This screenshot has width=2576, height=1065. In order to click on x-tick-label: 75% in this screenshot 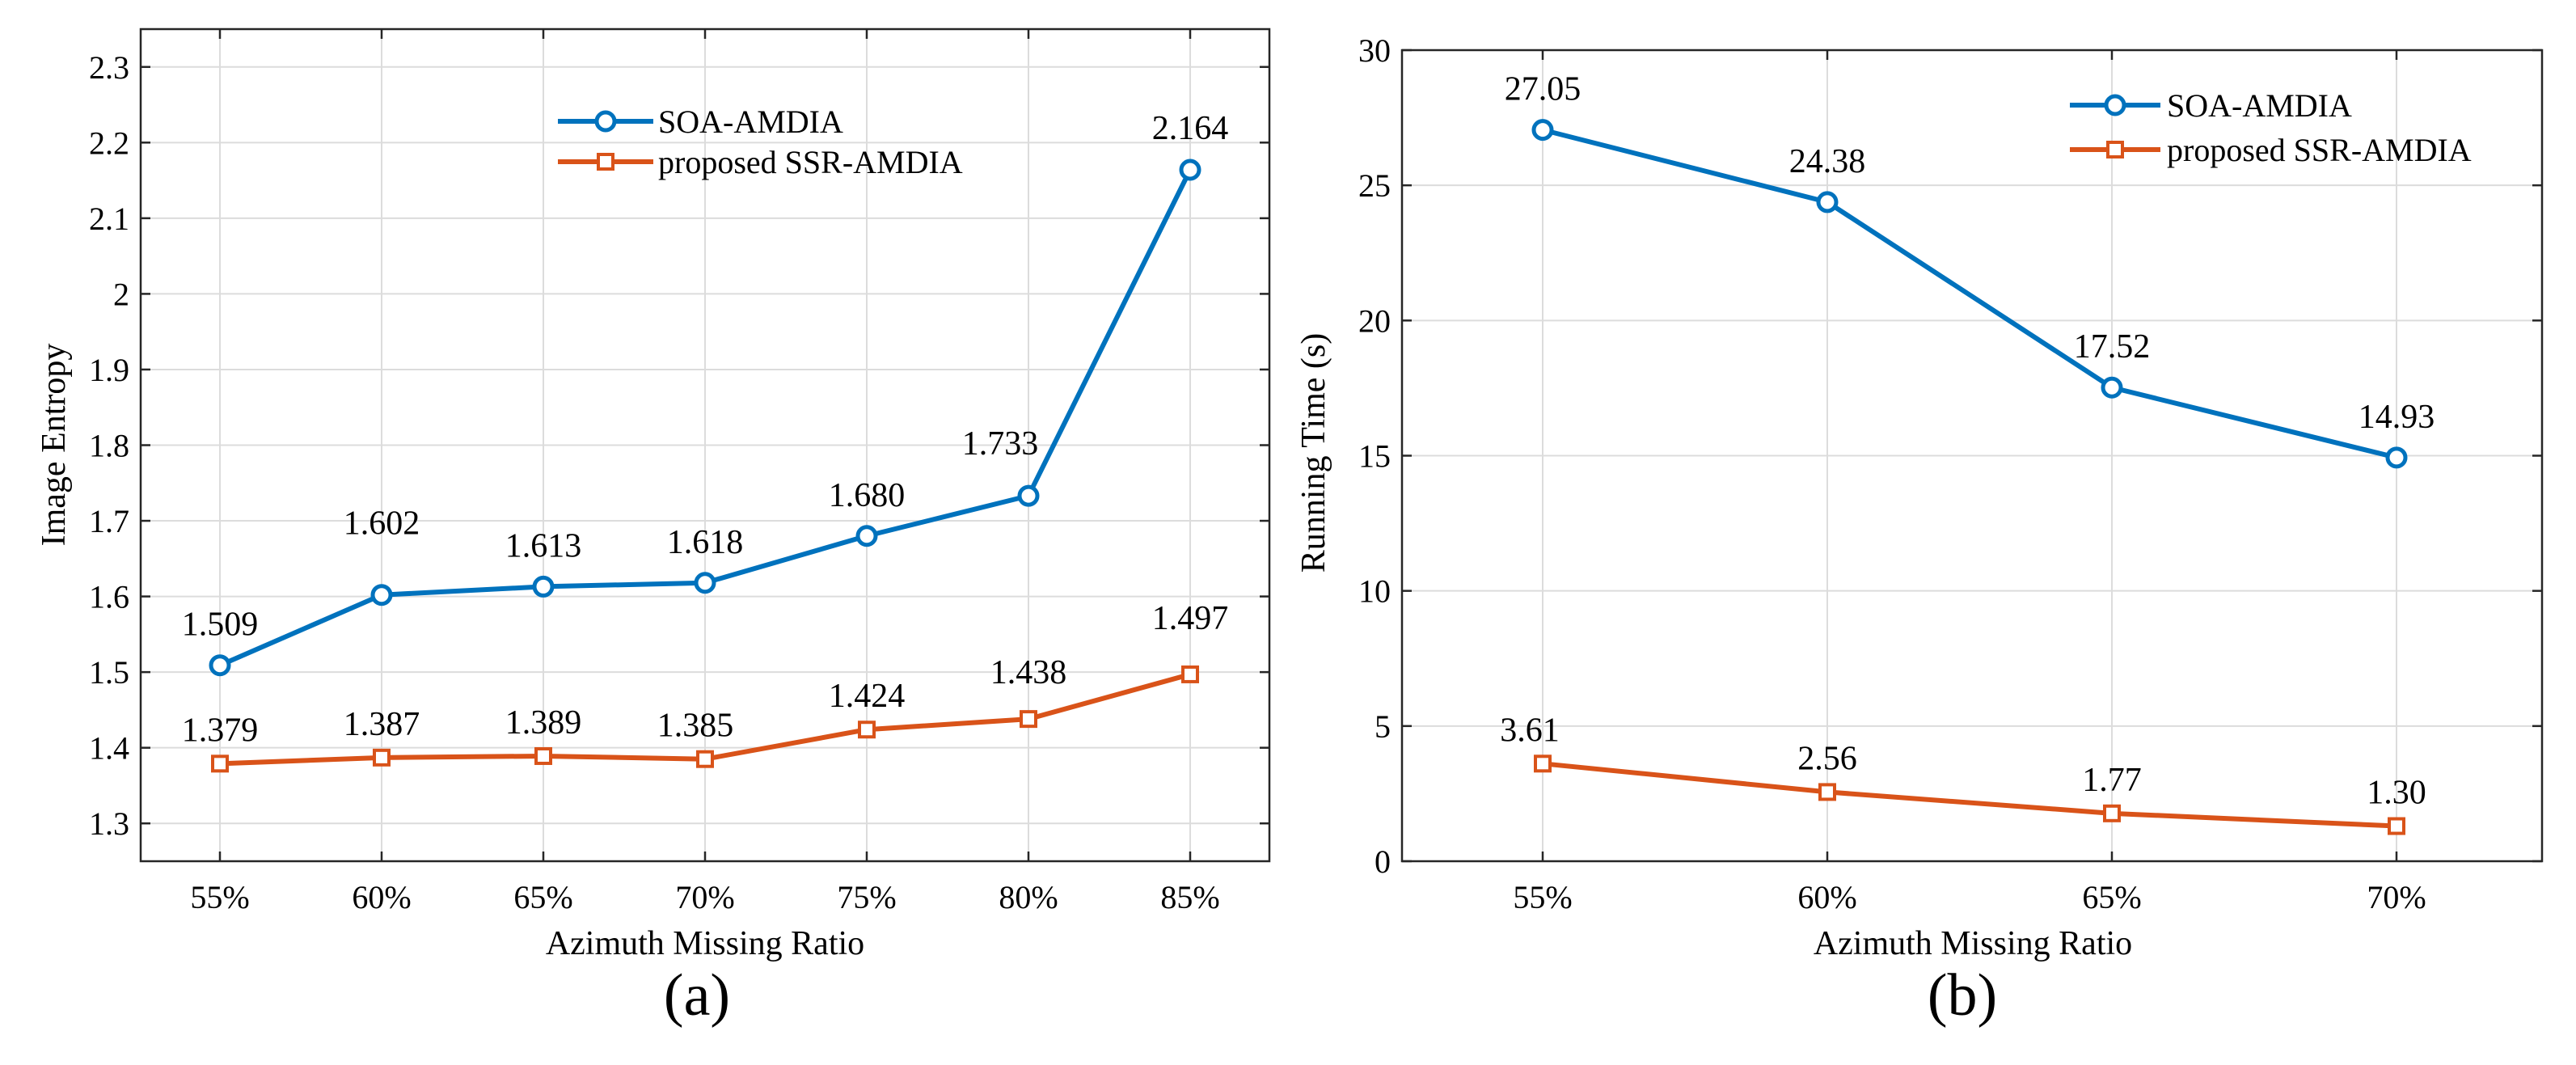, I will do `click(866, 897)`.